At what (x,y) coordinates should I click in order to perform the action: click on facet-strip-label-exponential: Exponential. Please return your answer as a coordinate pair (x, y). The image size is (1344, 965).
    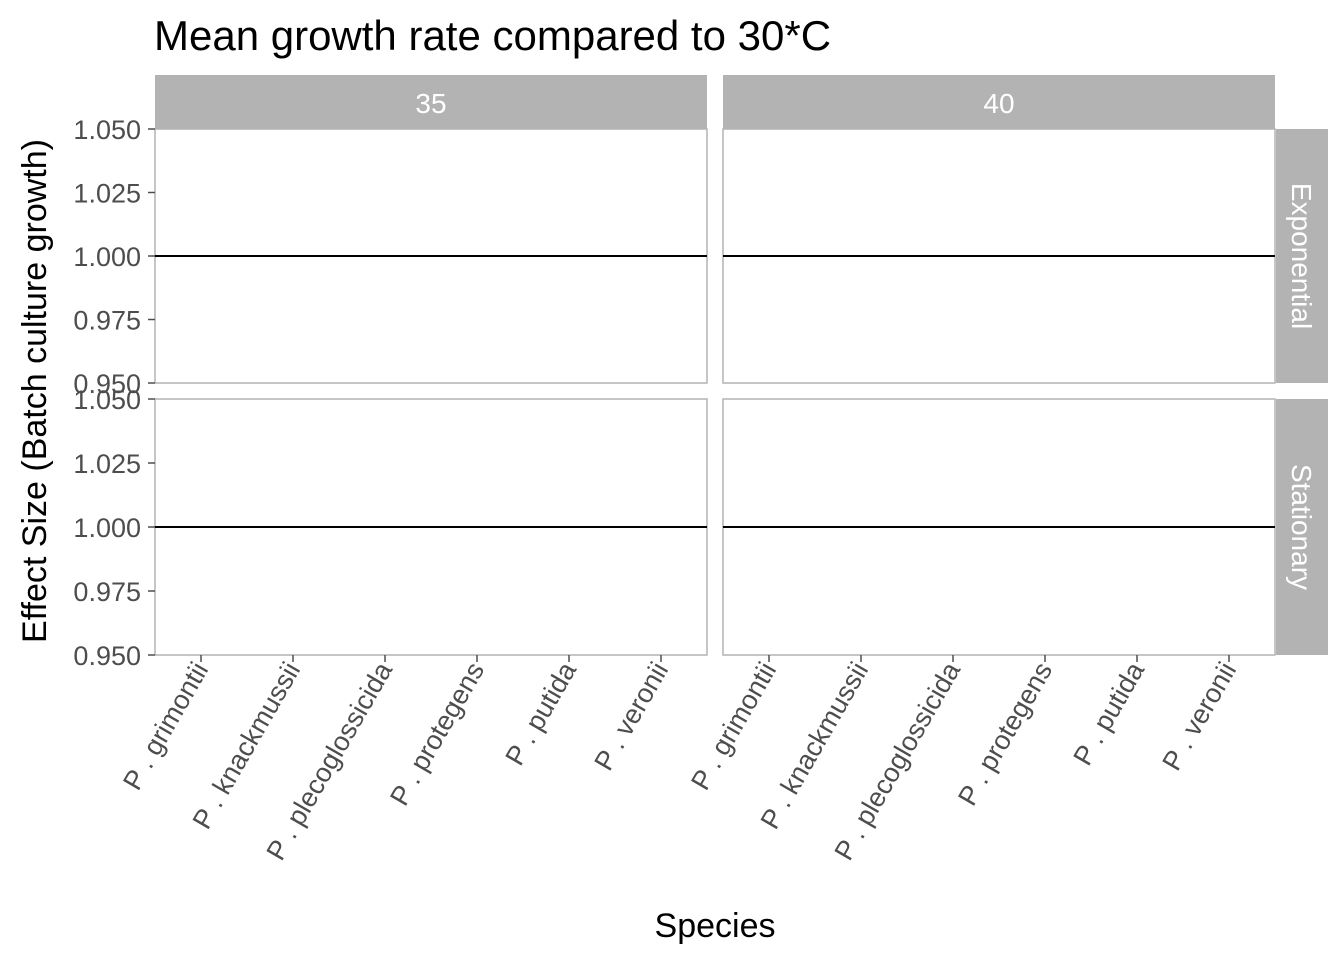
    Looking at the image, I should click on (1301, 256).